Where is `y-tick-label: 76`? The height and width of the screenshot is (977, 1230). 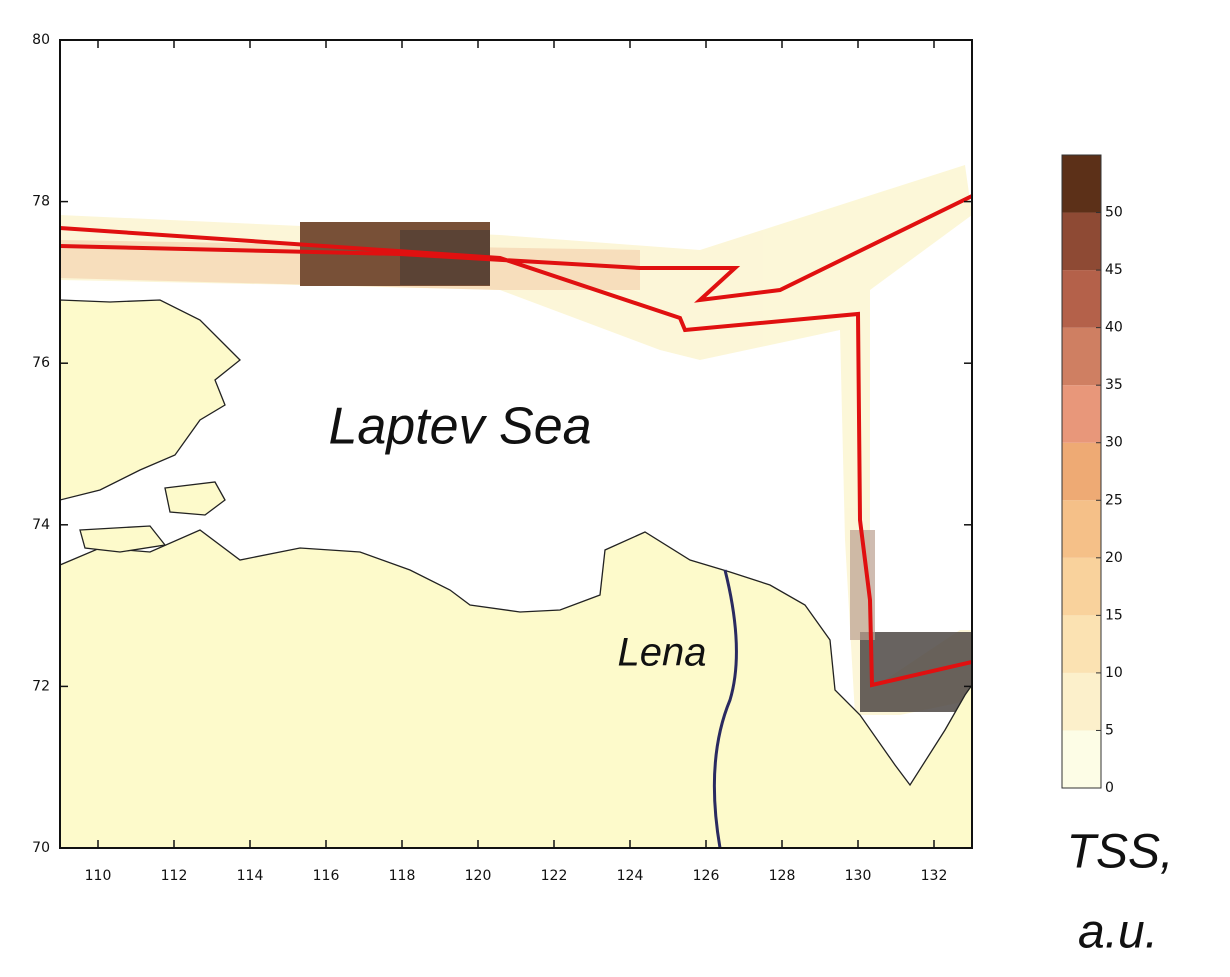 y-tick-label: 76 is located at coordinates (41, 363).